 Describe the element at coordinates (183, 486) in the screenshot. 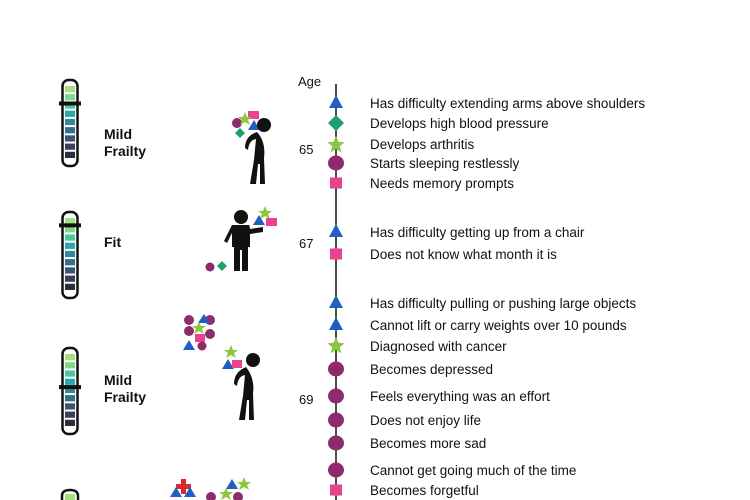

I see `cross-icon` at that location.